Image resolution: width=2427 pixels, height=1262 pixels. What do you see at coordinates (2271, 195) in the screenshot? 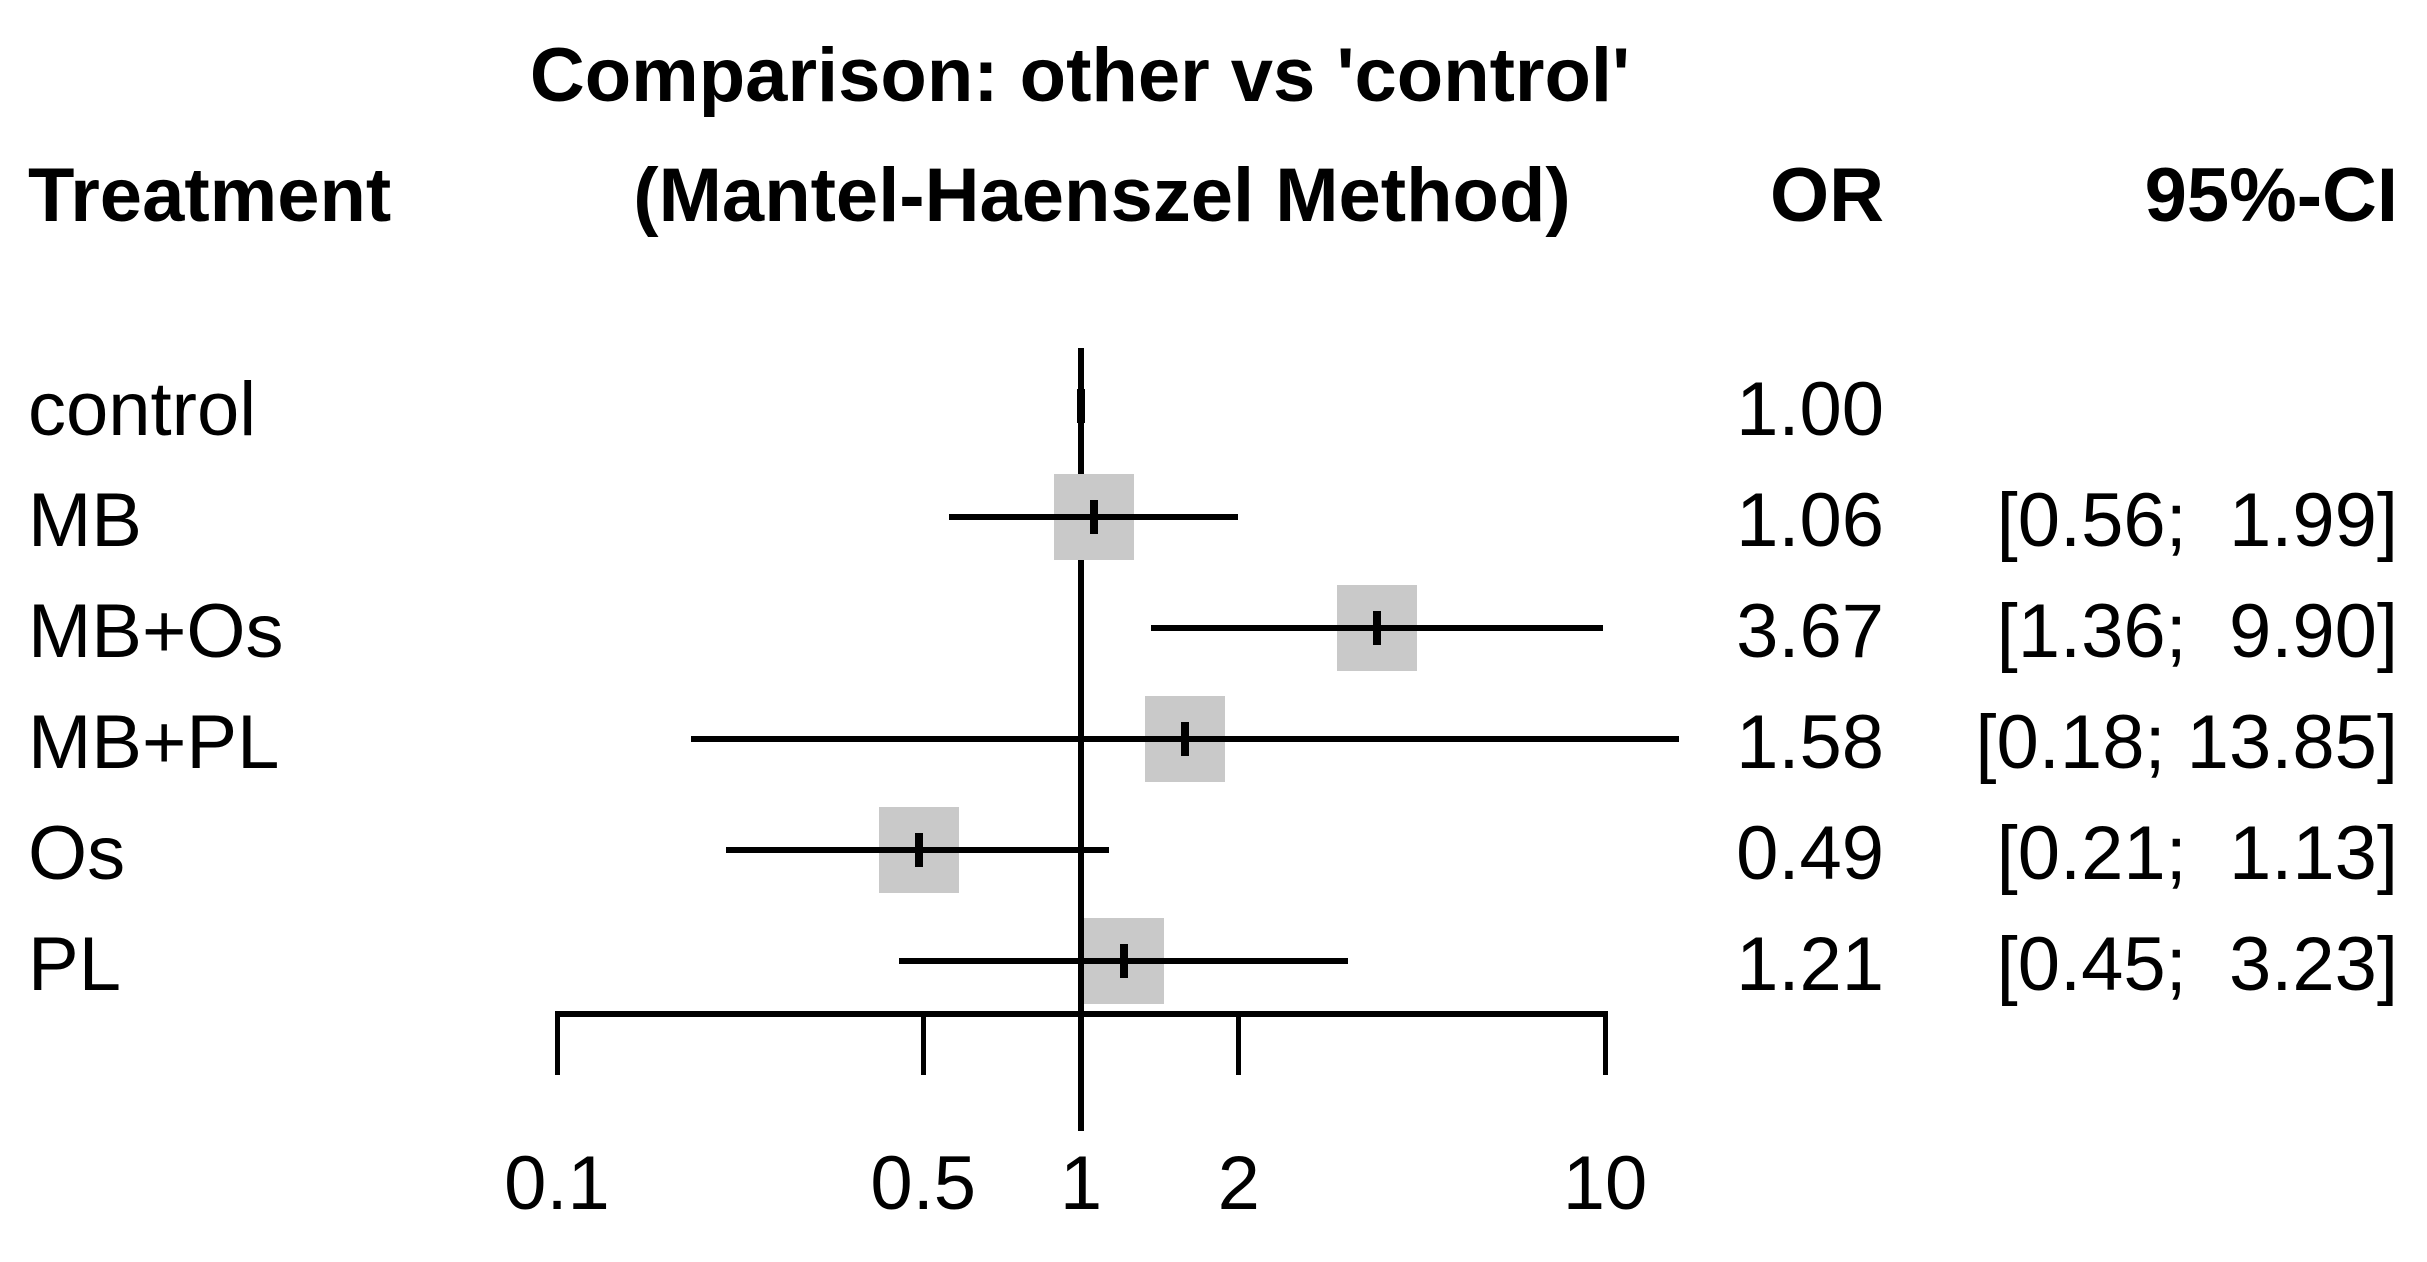
I see `column-header-ci: 95%-CI` at bounding box center [2271, 195].